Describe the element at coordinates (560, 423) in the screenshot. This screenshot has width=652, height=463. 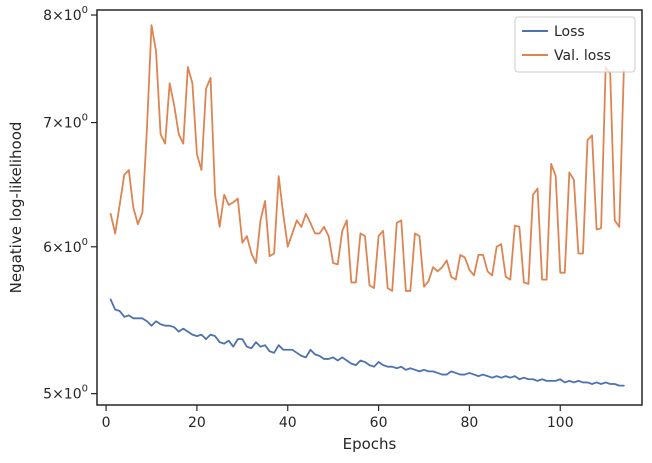
I see `x-tick-label: 100` at that location.